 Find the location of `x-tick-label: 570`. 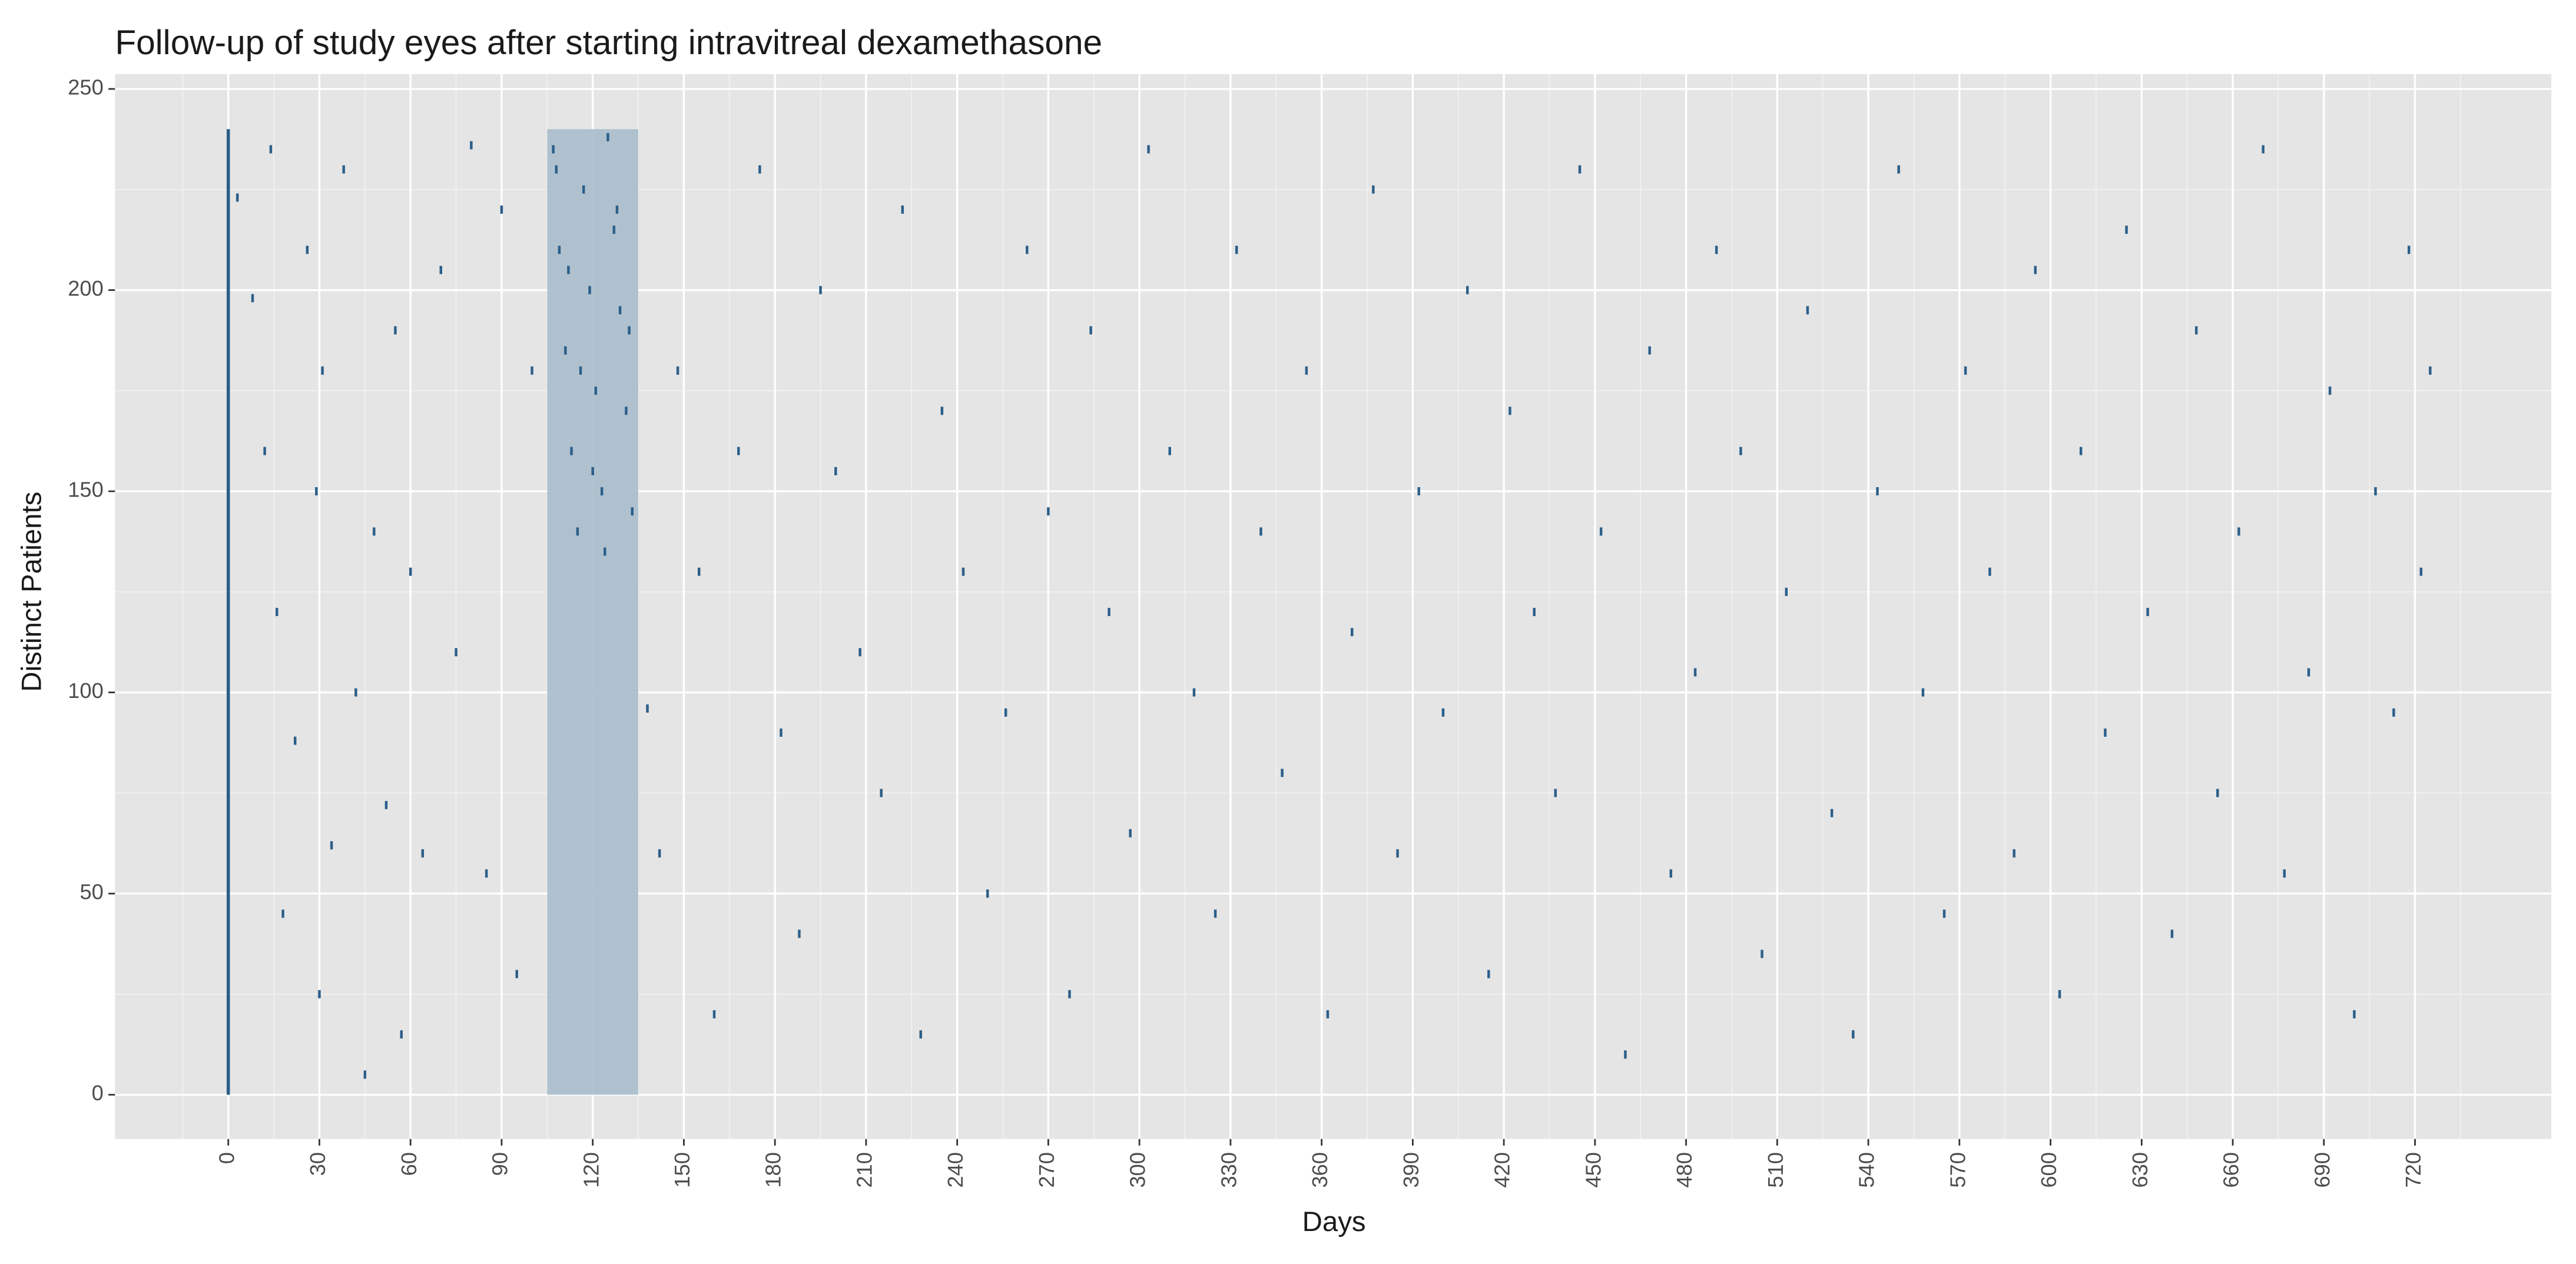

x-tick-label: 570 is located at coordinates (1957, 1170).